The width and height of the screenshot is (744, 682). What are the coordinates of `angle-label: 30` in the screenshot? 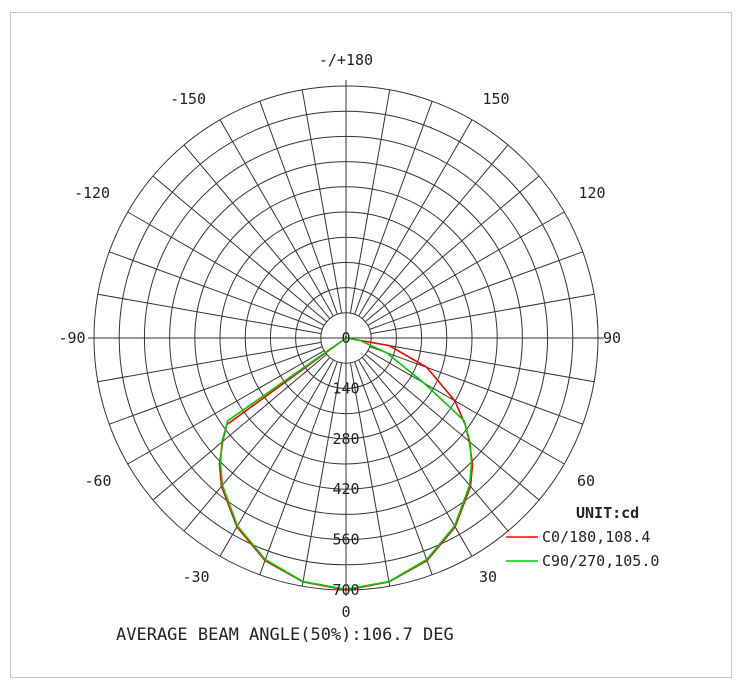 It's located at (488, 577).